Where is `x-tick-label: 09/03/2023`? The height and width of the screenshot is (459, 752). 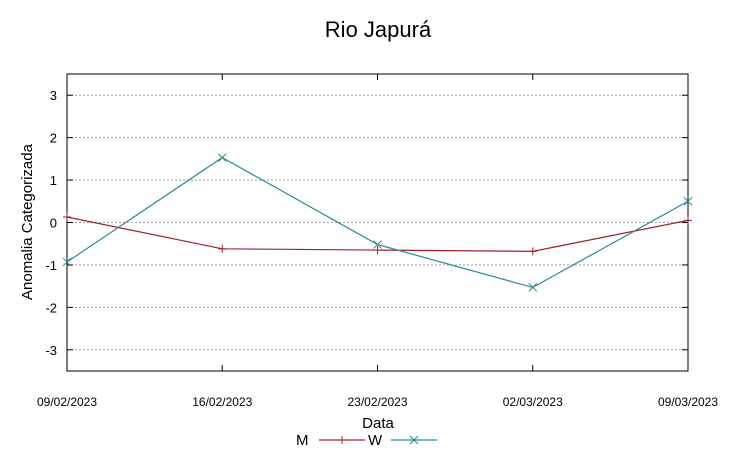
x-tick-label: 09/03/2023 is located at coordinates (688, 402).